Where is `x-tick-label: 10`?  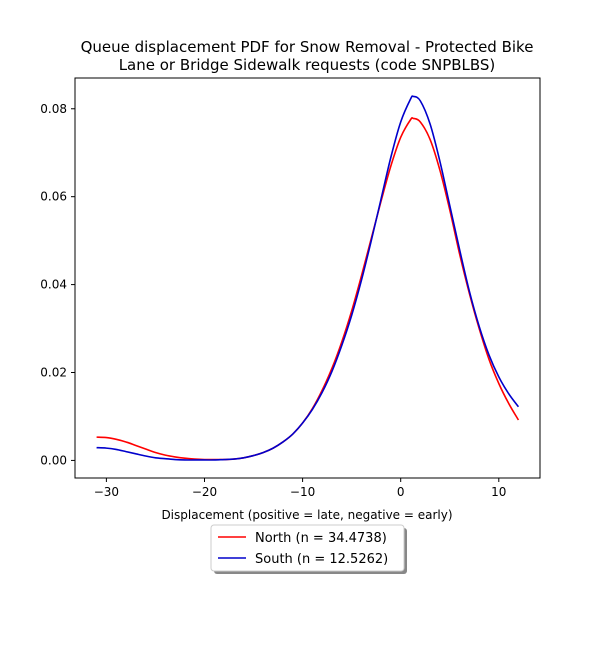
x-tick-label: 10 is located at coordinates (498, 492).